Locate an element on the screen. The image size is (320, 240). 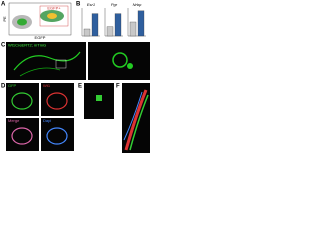
panel-letter: C is located at coordinates (3, 46).